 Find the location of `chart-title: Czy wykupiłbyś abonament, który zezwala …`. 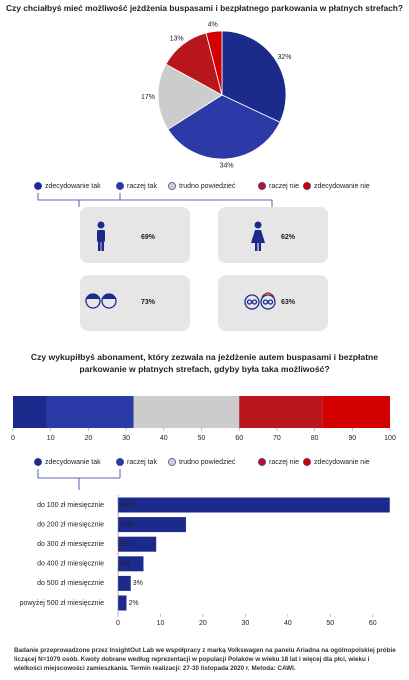

chart-title: Czy wykupiłbyś abonament, który zezwala … is located at coordinates (204, 363).